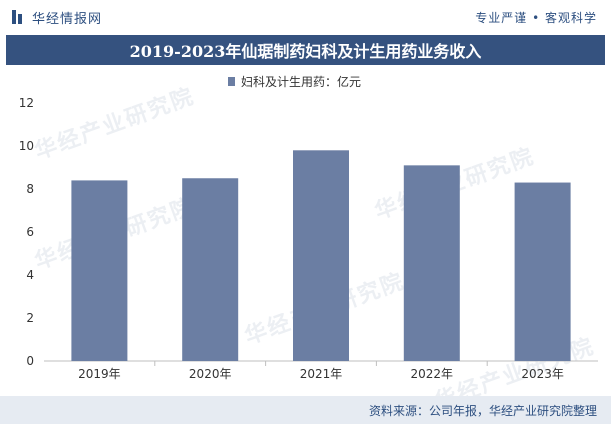 The width and height of the screenshot is (611, 424). What do you see at coordinates (210, 374) in the screenshot?
I see `x-tick-label: 2020年` at bounding box center [210, 374].